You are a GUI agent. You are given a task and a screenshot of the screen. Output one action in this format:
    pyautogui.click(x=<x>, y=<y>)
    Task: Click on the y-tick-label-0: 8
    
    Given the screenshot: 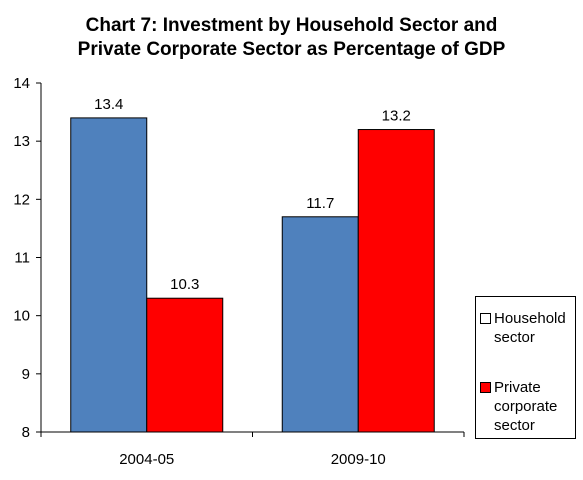 What is the action you would take?
    pyautogui.click(x=26, y=432)
    